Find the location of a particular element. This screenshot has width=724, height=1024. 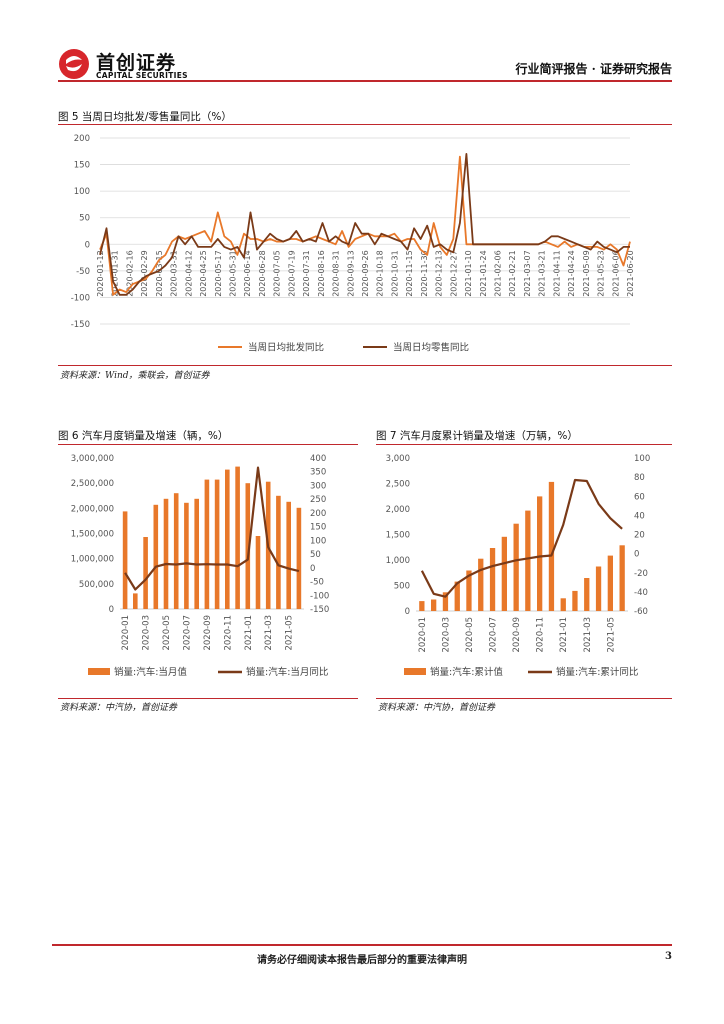

fig5-x-tick-label: 2021-02-21 is located at coordinates (512, 273).